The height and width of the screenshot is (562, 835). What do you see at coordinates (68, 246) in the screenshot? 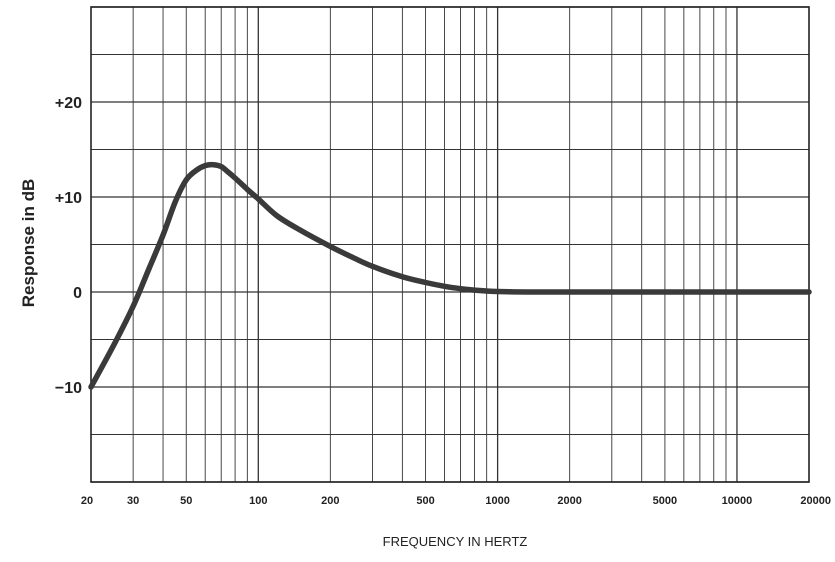
I see `y-tick-labels: +20 +10 0 −10` at bounding box center [68, 246].